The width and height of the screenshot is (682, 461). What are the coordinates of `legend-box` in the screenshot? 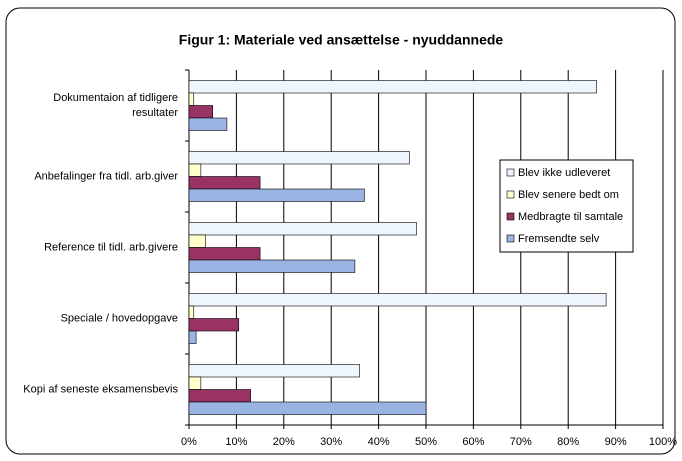 It's located at (566, 206).